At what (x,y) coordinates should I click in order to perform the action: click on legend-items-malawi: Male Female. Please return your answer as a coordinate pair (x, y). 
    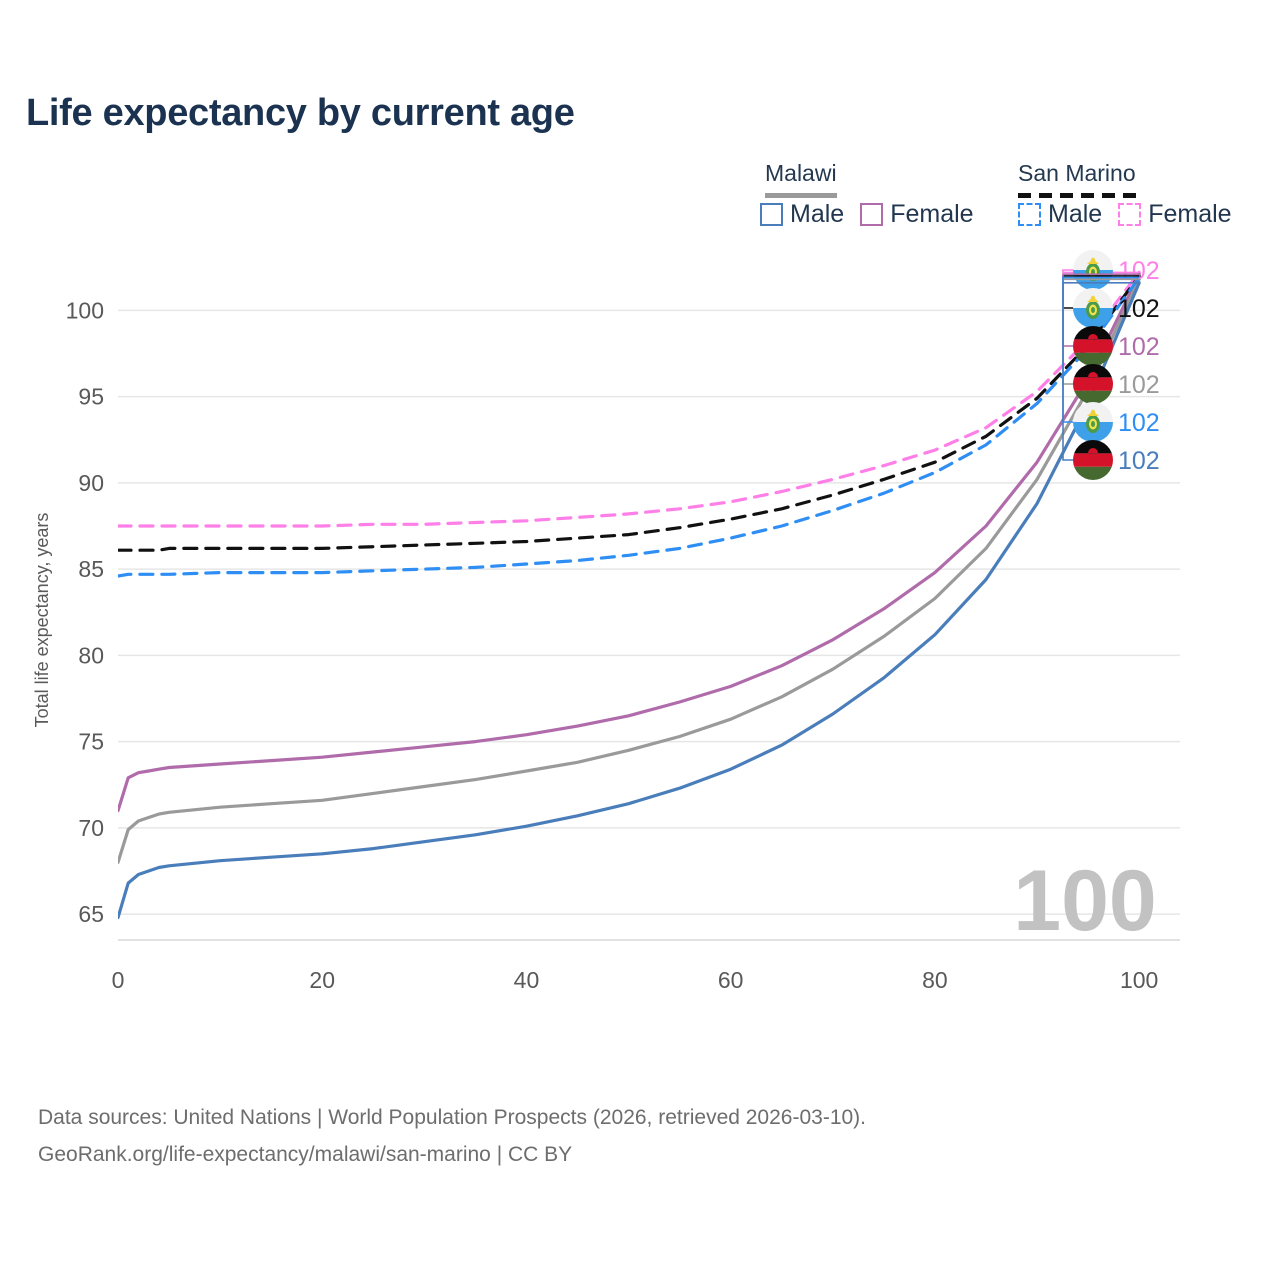
    Looking at the image, I should click on (867, 214).